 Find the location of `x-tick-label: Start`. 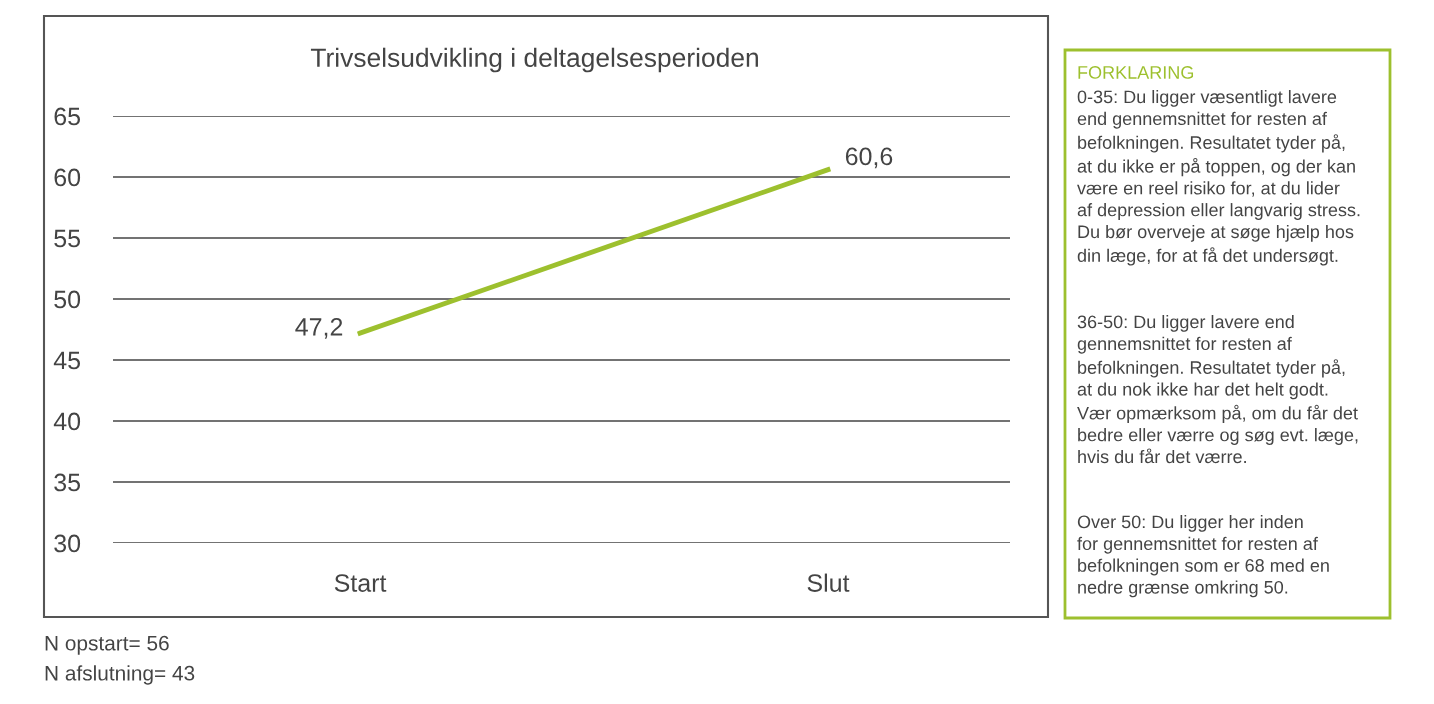

x-tick-label: Start is located at coordinates (360, 583).